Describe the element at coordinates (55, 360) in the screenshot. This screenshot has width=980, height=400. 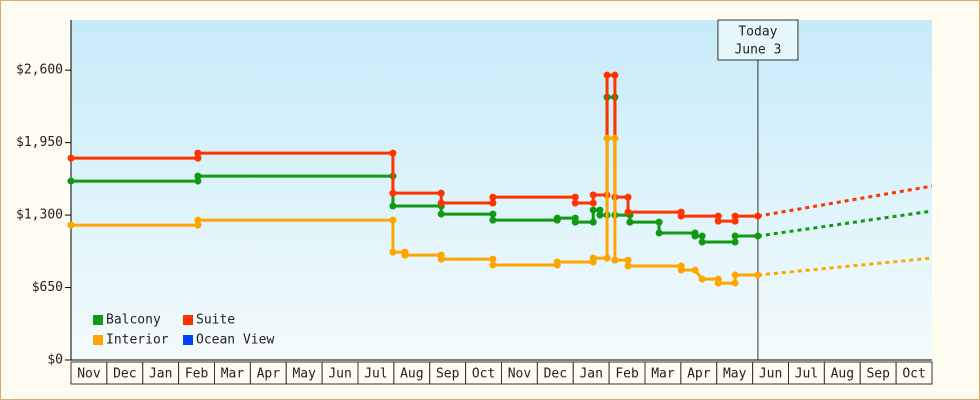
I see `y-tick-label: $0` at that location.